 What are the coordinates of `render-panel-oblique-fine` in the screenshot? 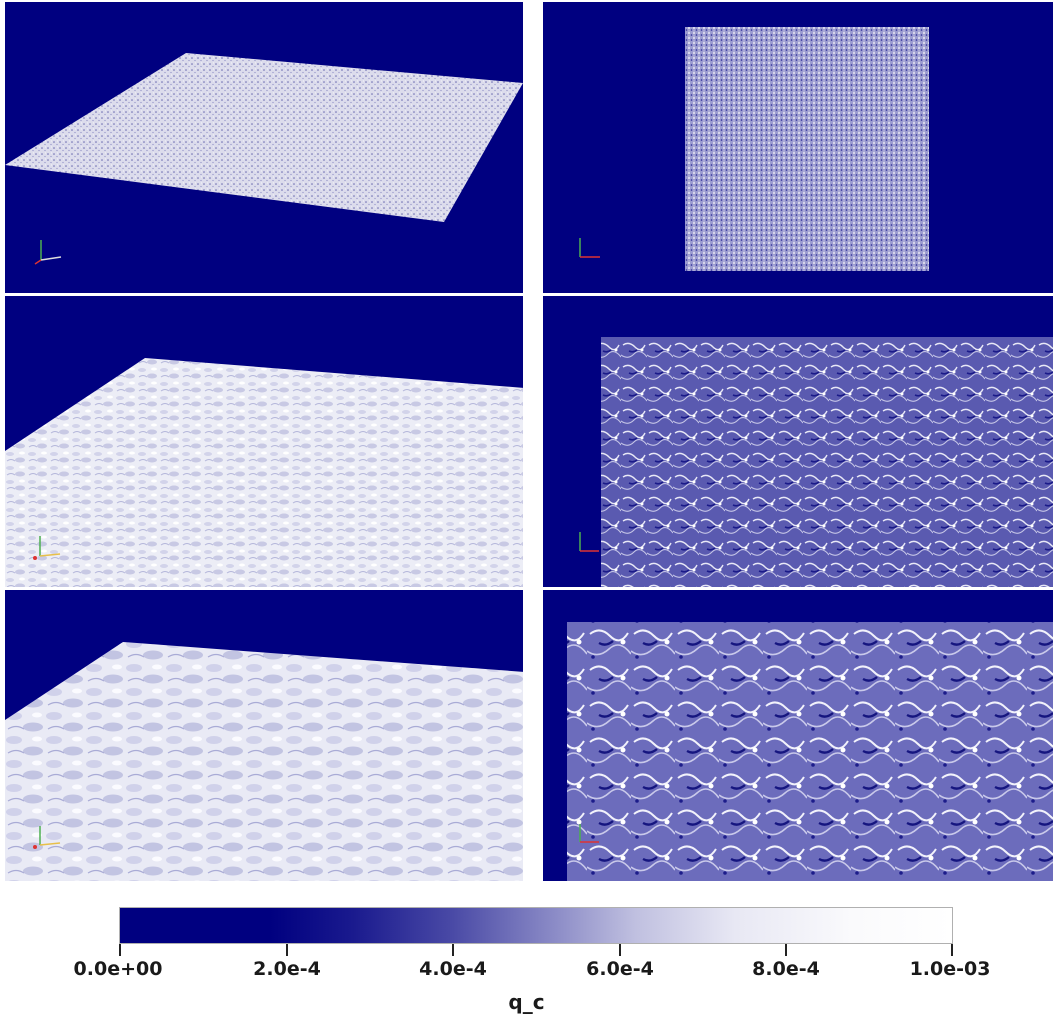 It's located at (264, 147).